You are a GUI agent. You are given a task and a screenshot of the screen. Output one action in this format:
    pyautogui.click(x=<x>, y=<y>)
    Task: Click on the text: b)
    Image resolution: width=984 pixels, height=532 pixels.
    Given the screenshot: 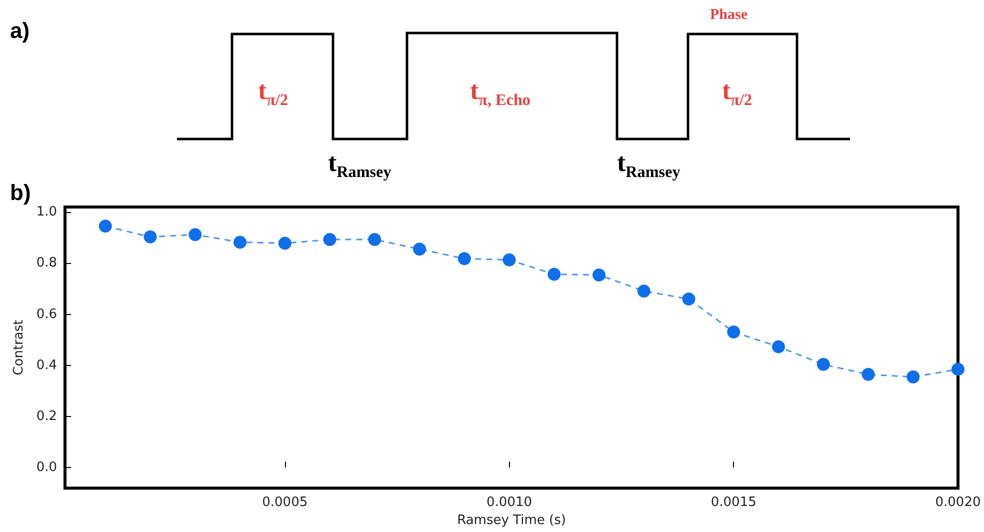 What is the action you would take?
    pyautogui.click(x=20, y=192)
    